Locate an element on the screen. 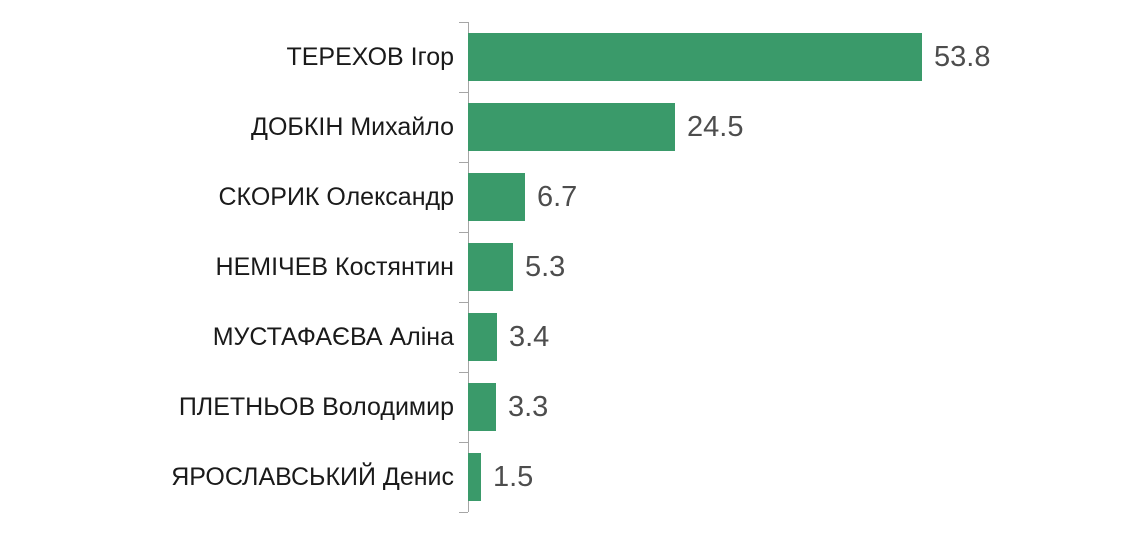 Image resolution: width=1125 pixels, height=548 pixels. bar-row: МУСТАФАЄВА Аліна 3.4 is located at coordinates (562, 337).